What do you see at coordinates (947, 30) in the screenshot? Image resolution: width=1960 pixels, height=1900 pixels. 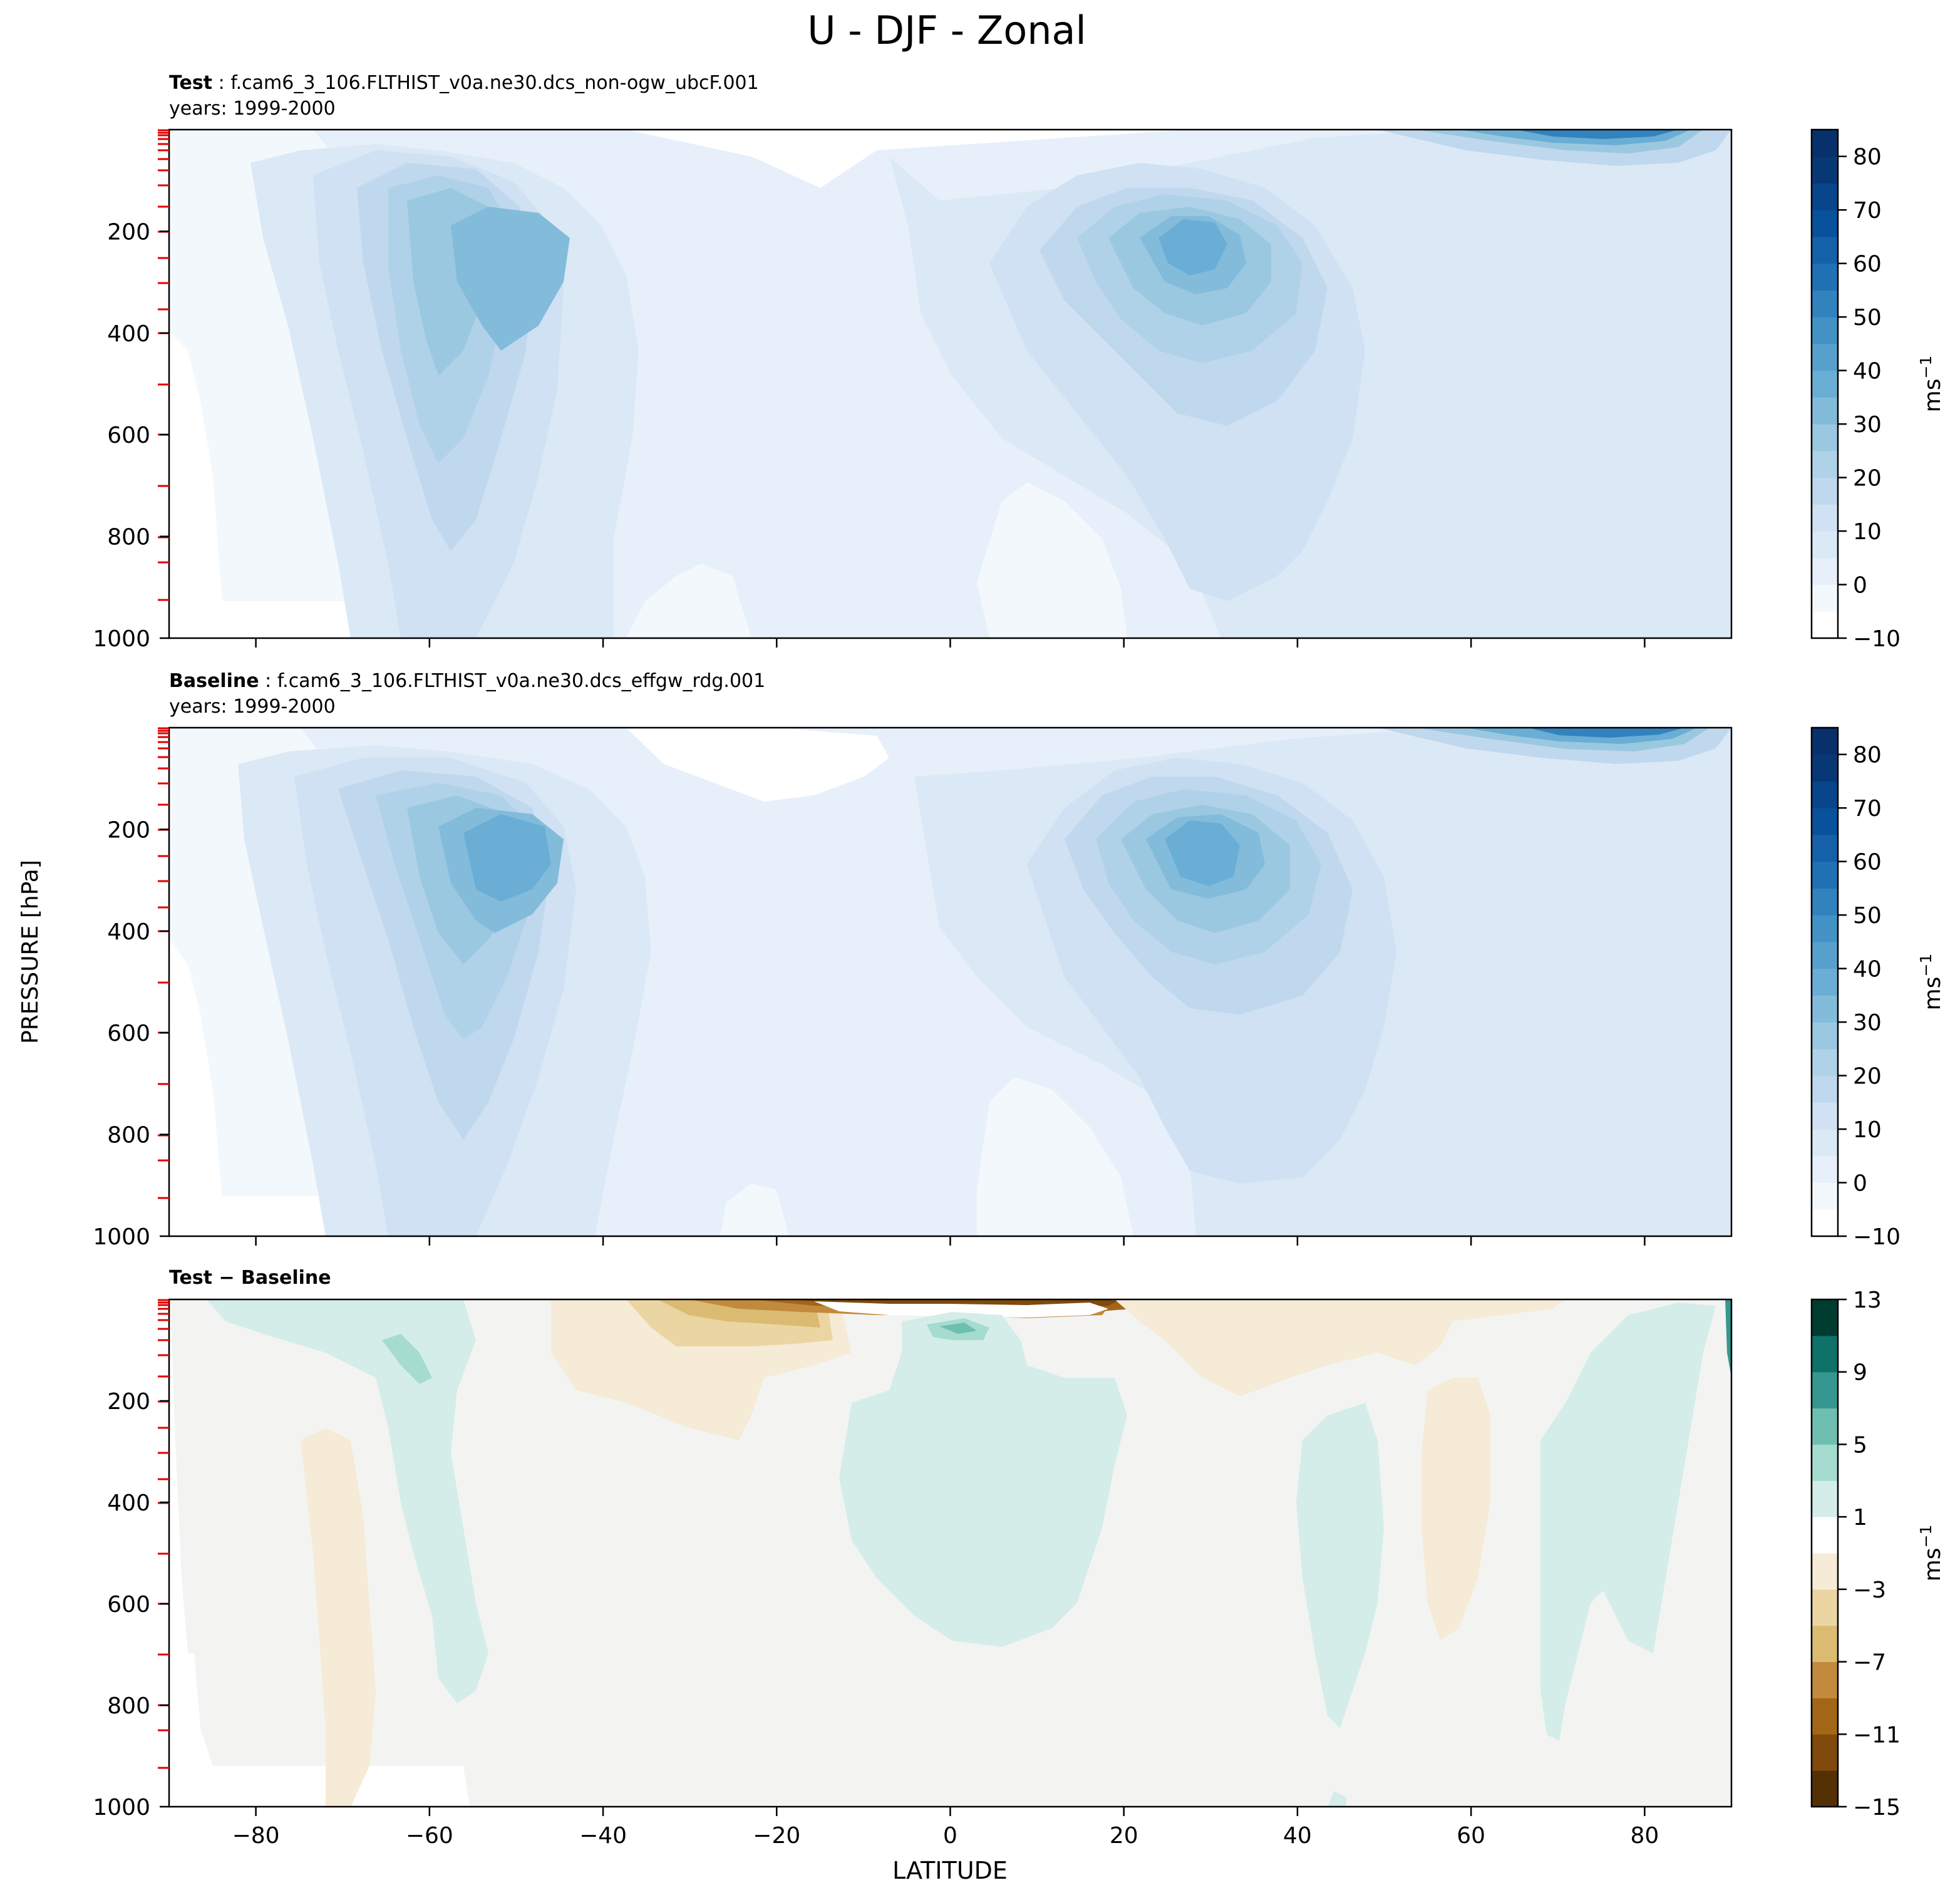 I see `figure-title: U - DJF - Zonal` at bounding box center [947, 30].